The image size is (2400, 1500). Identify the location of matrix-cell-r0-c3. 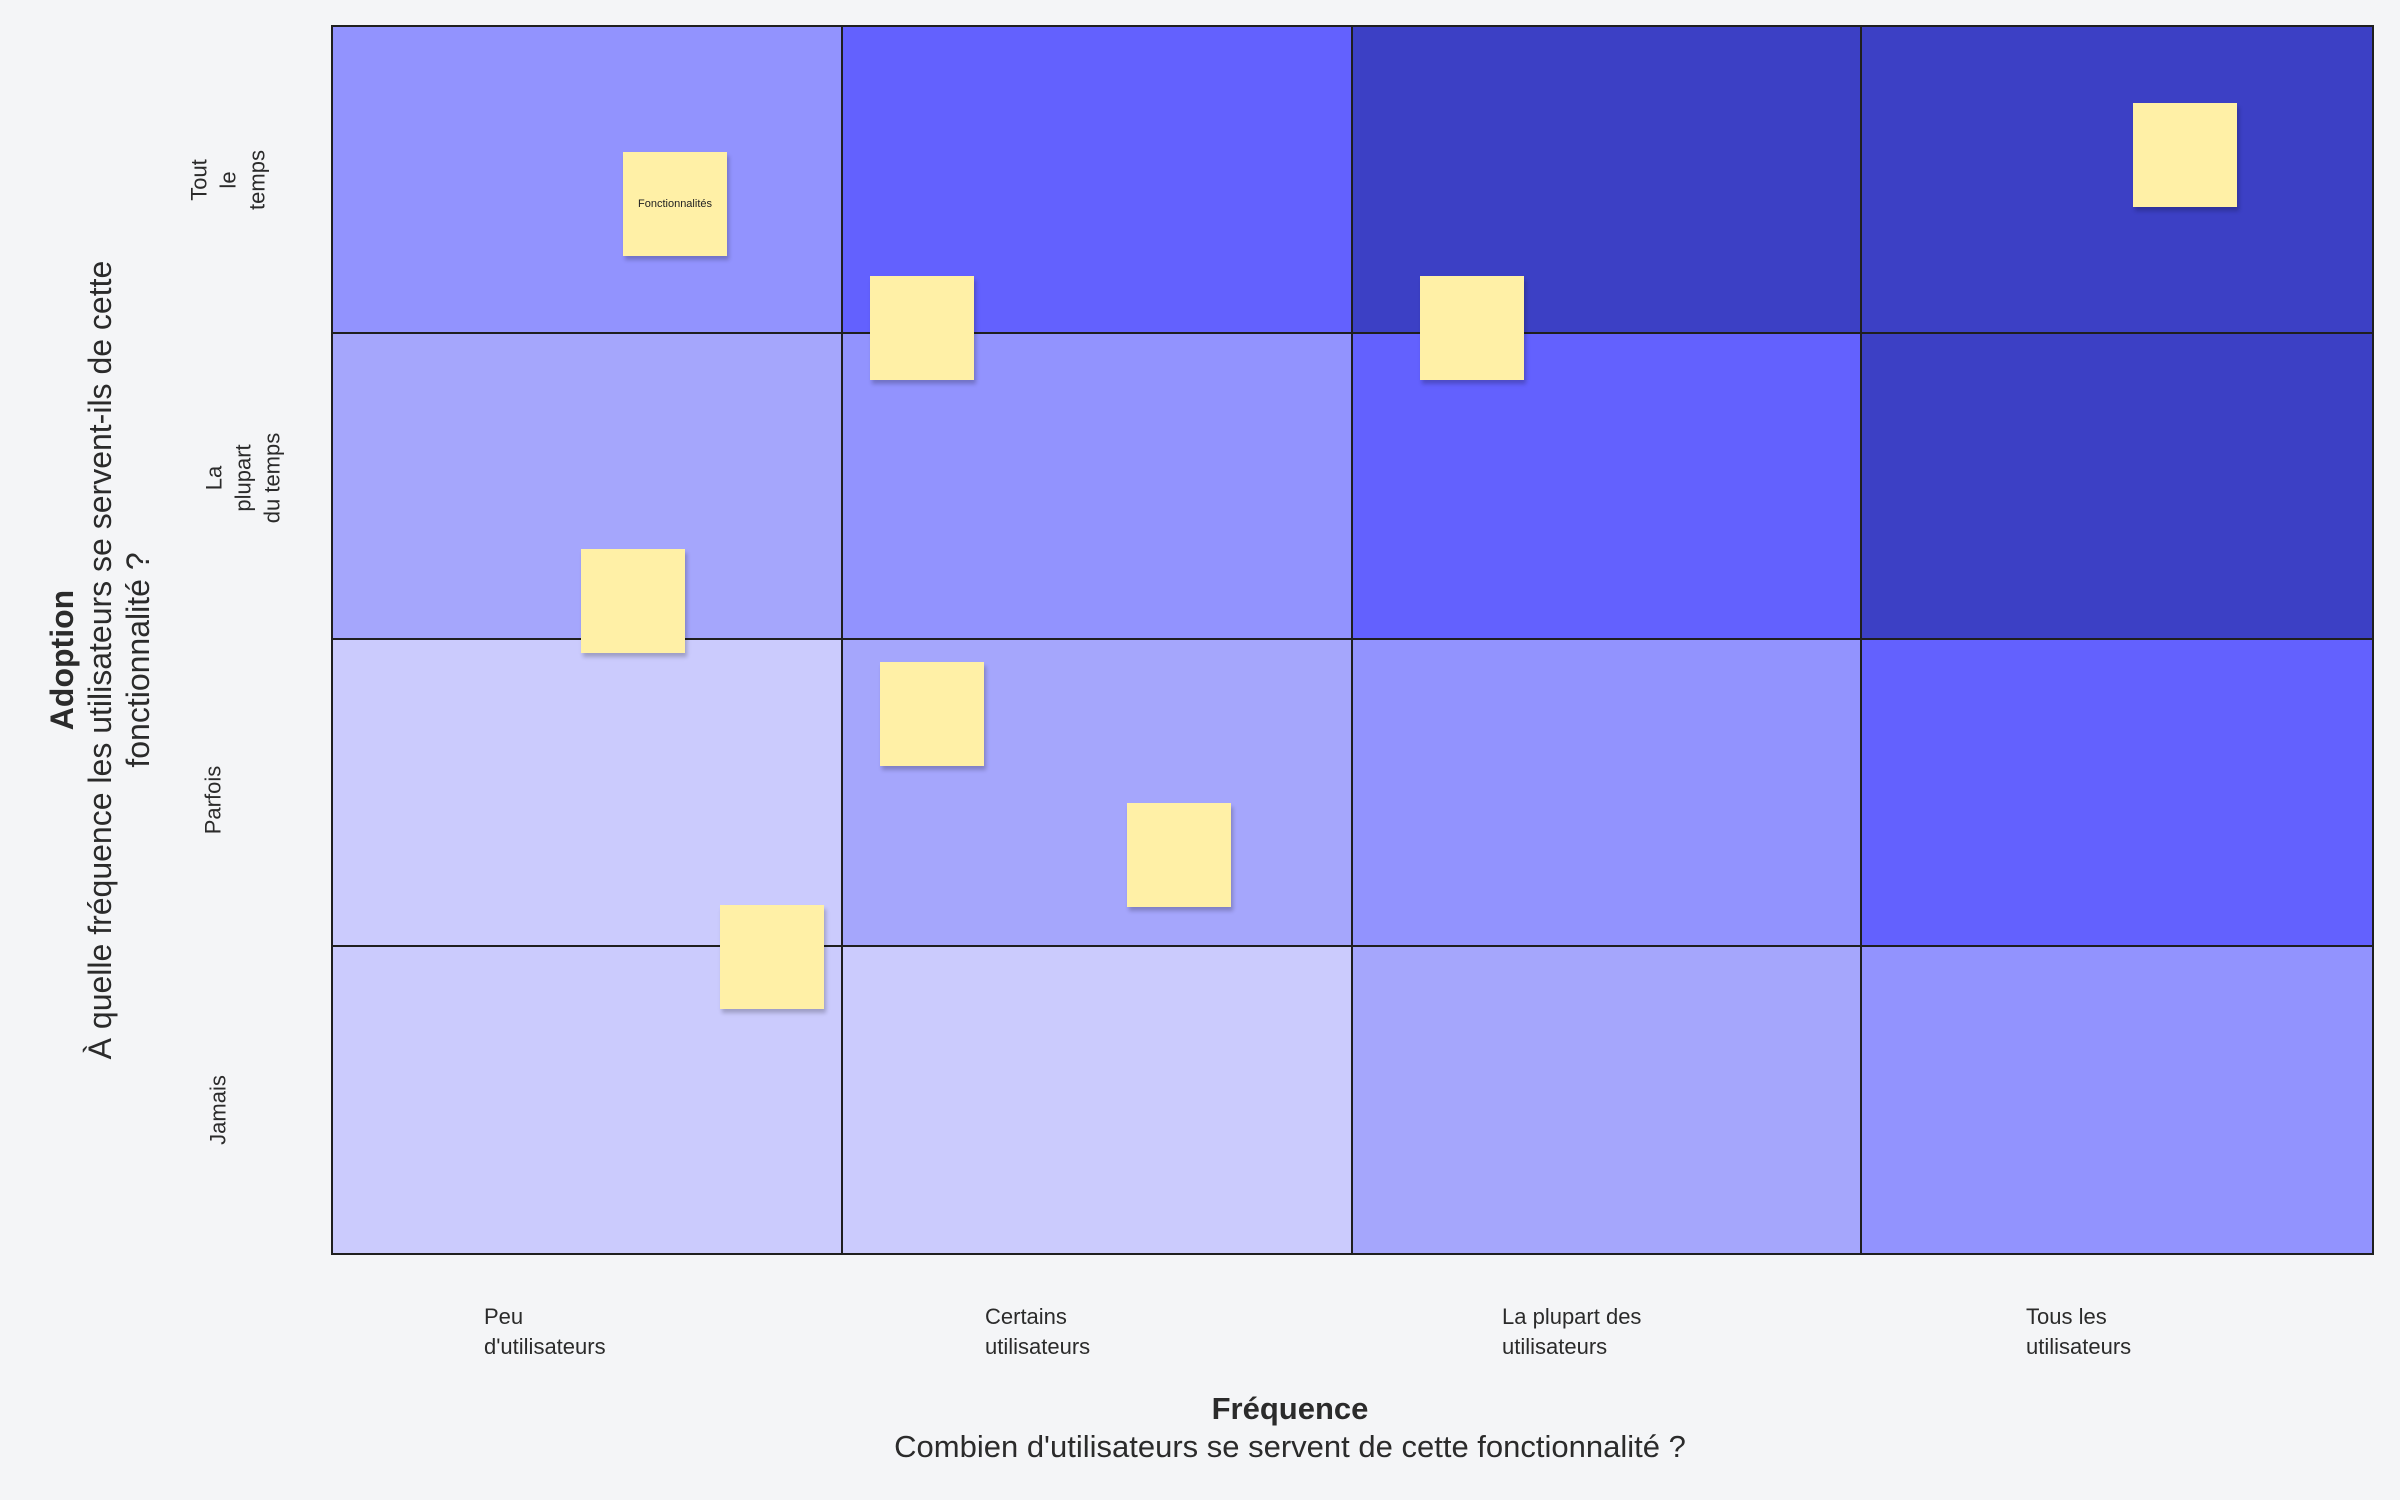
(2117, 180).